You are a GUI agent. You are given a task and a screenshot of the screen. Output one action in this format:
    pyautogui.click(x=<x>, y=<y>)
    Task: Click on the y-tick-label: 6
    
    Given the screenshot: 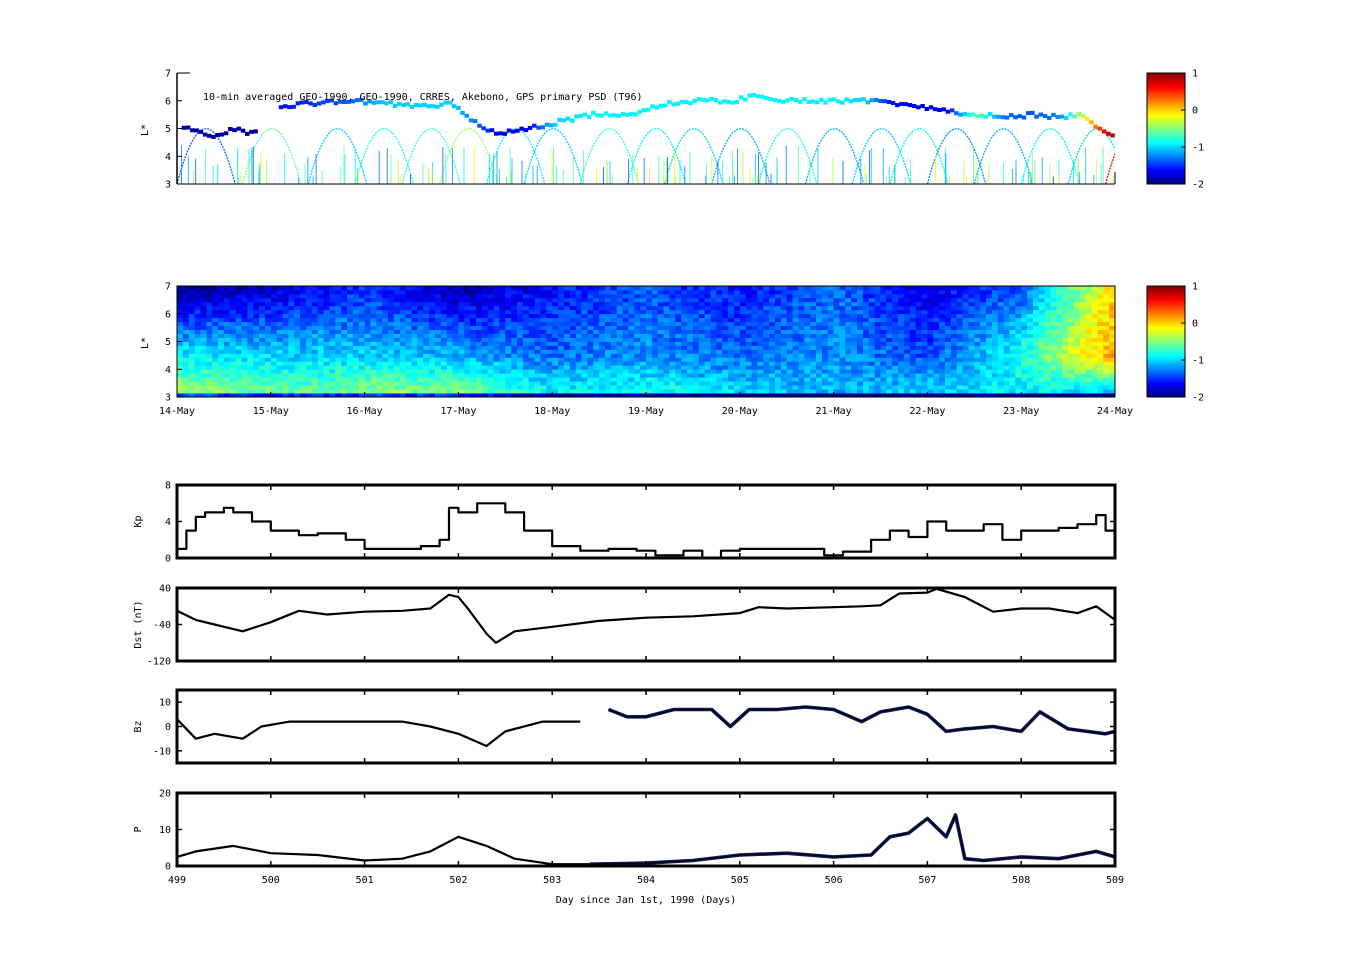 What is the action you would take?
    pyautogui.click(x=168, y=101)
    